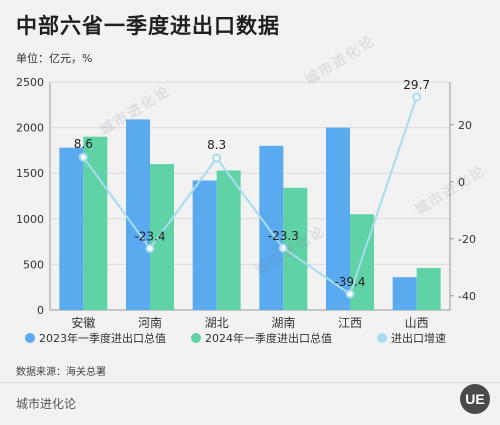 The image size is (500, 425). Describe the element at coordinates (417, 323) in the screenshot. I see `x-tick-label: 山西` at that location.